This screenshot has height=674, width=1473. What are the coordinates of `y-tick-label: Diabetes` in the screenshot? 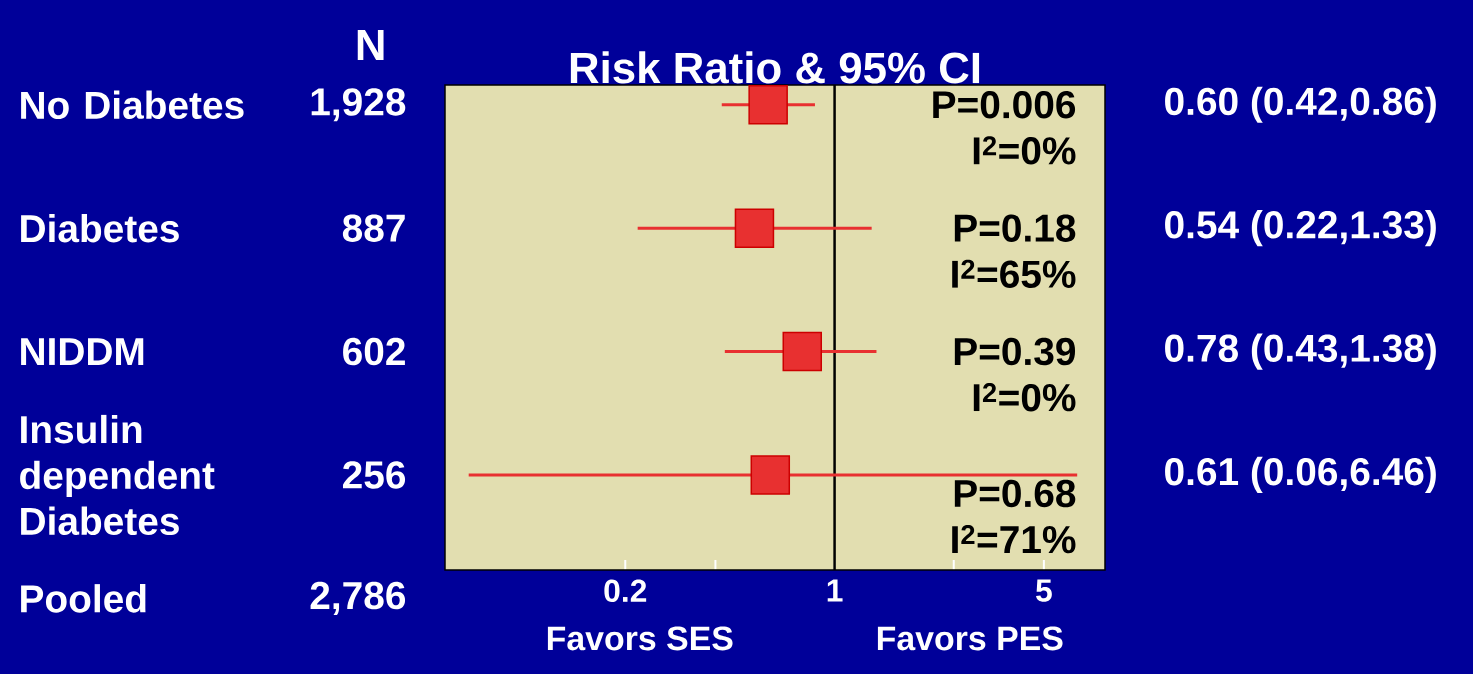 It's located at (100, 228).